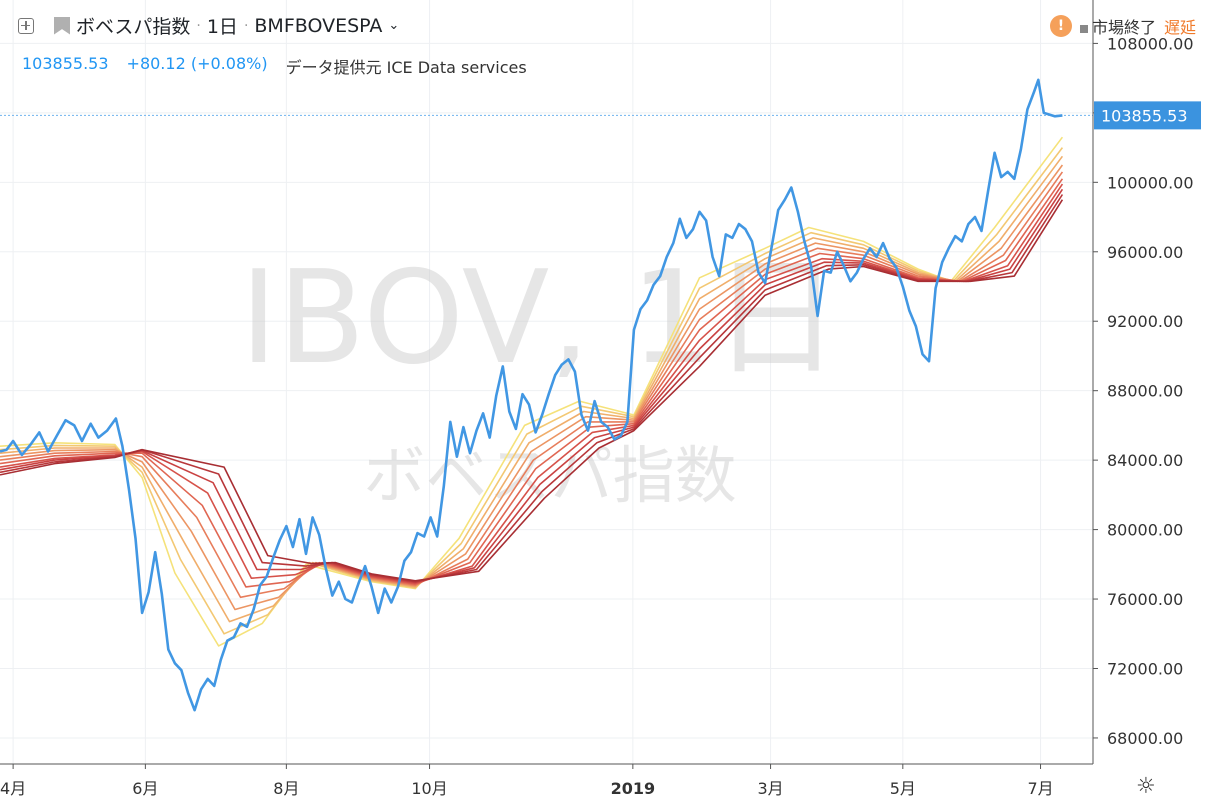 The width and height of the screenshot is (1208, 802). I want to click on market-status-text: 市場終了, so click(1117, 26).